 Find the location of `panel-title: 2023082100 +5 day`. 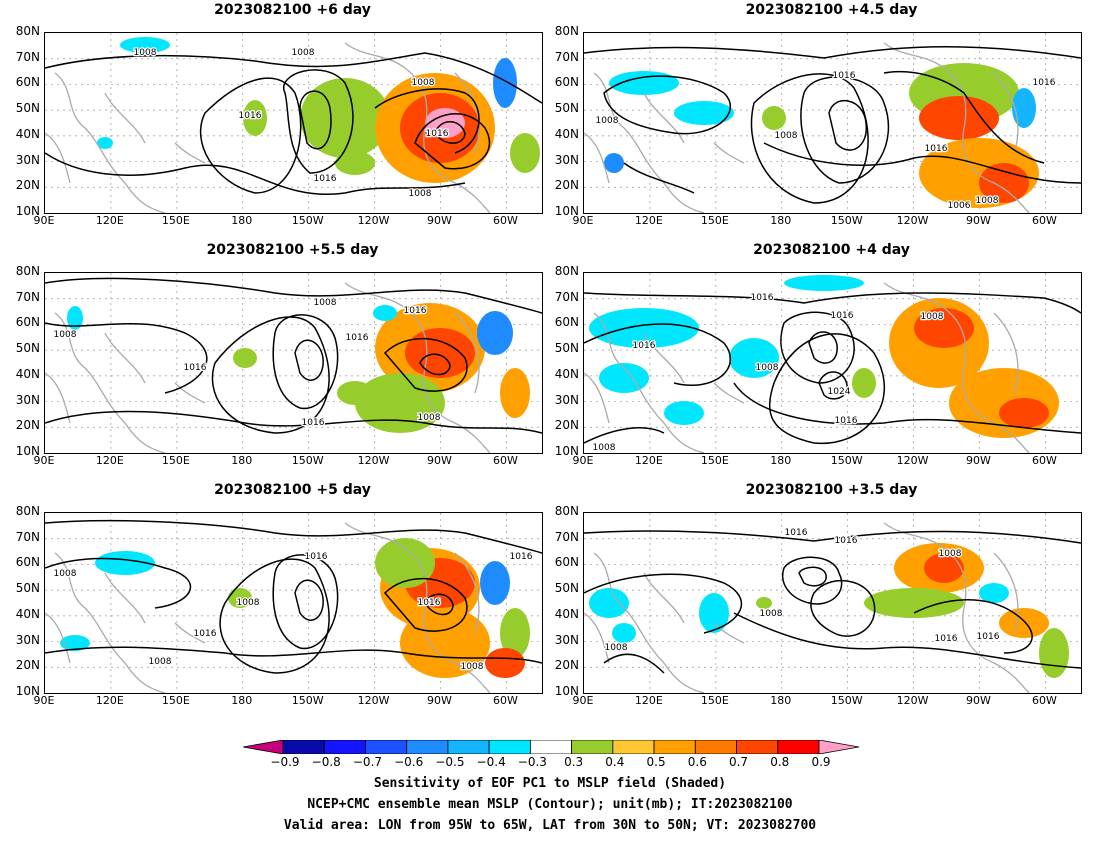

panel-title: 2023082100 +5 day is located at coordinates (292, 490).